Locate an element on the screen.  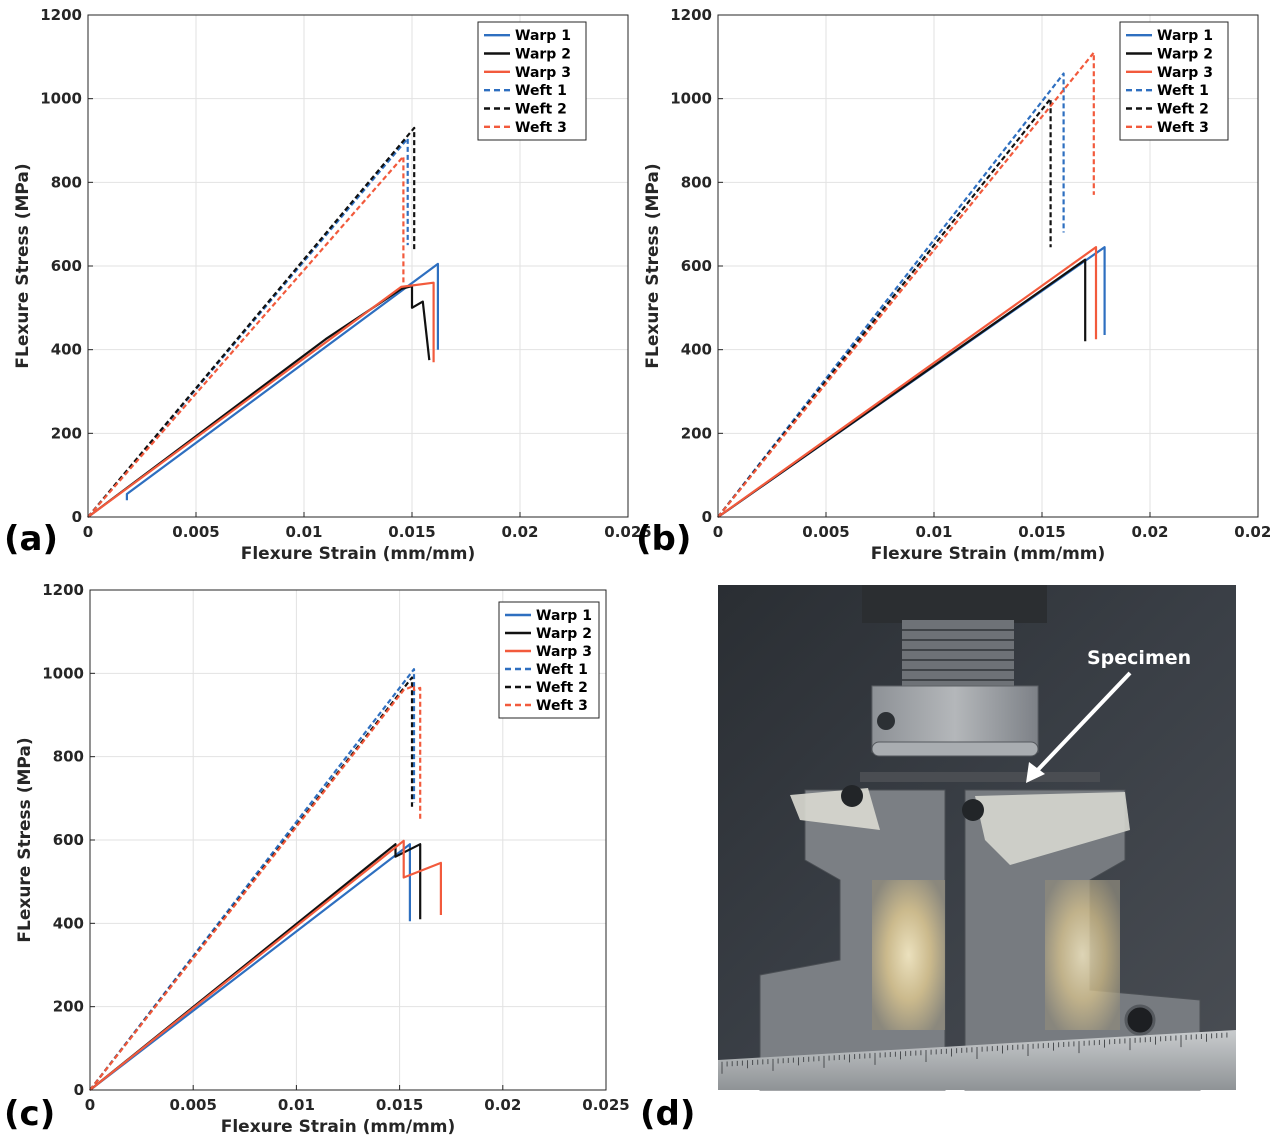
loading-pin-head is located at coordinates (886, 721).